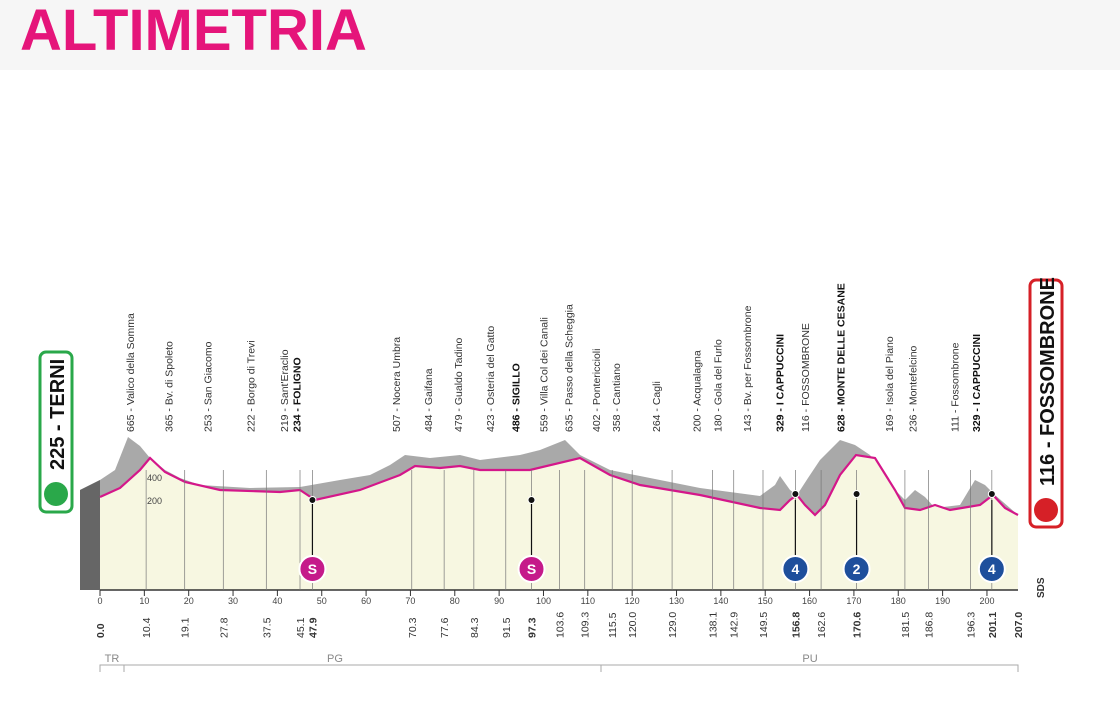 The height and width of the screenshot is (703, 1120). I want to click on axis-tick-label: 130, so click(676, 601).